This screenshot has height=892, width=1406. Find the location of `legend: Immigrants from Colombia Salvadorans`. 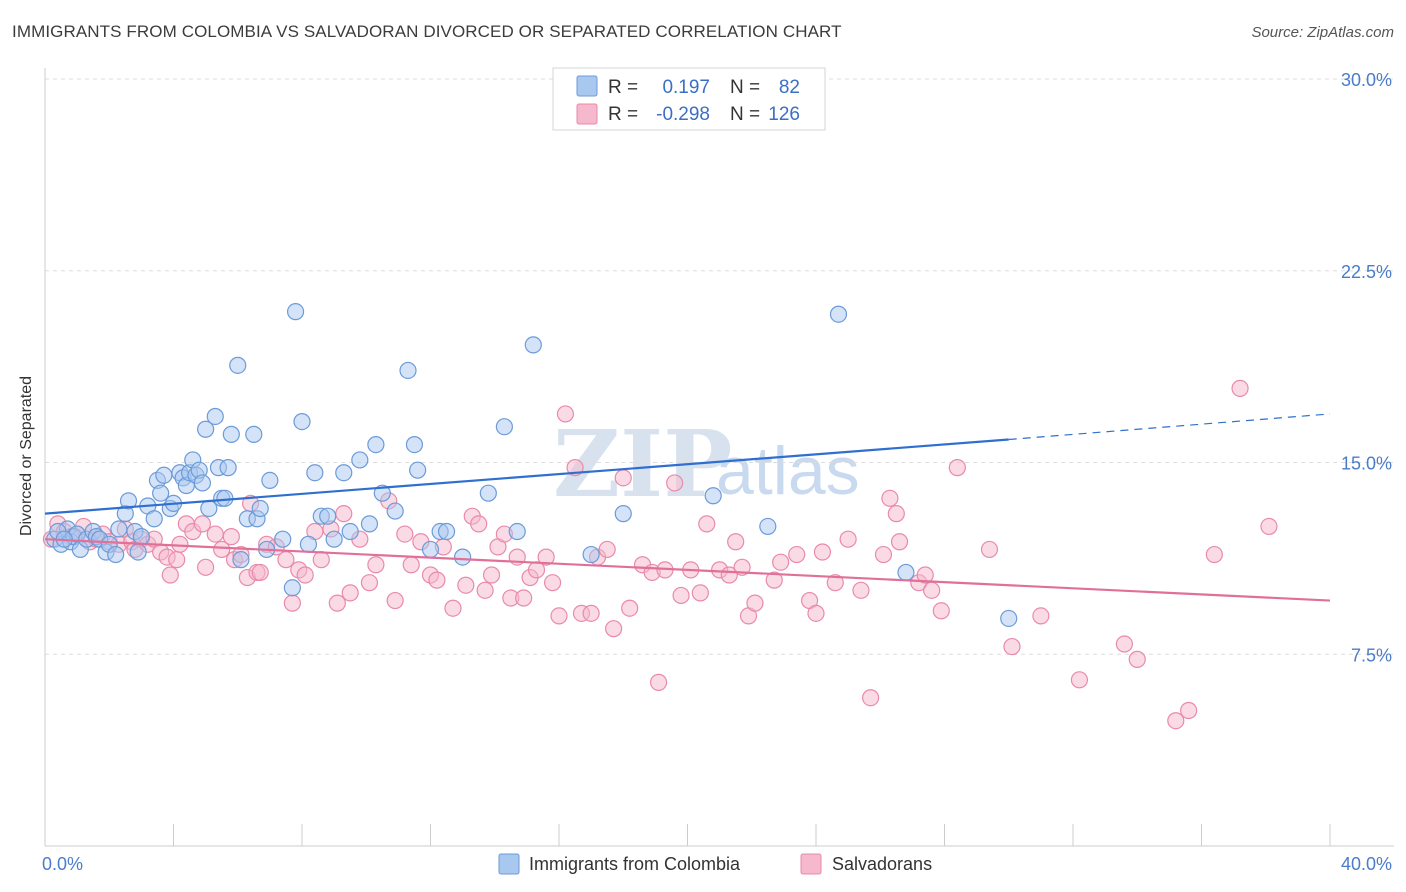

legend: Immigrants from Colombia Salvadorans is located at coordinates (715, 864).